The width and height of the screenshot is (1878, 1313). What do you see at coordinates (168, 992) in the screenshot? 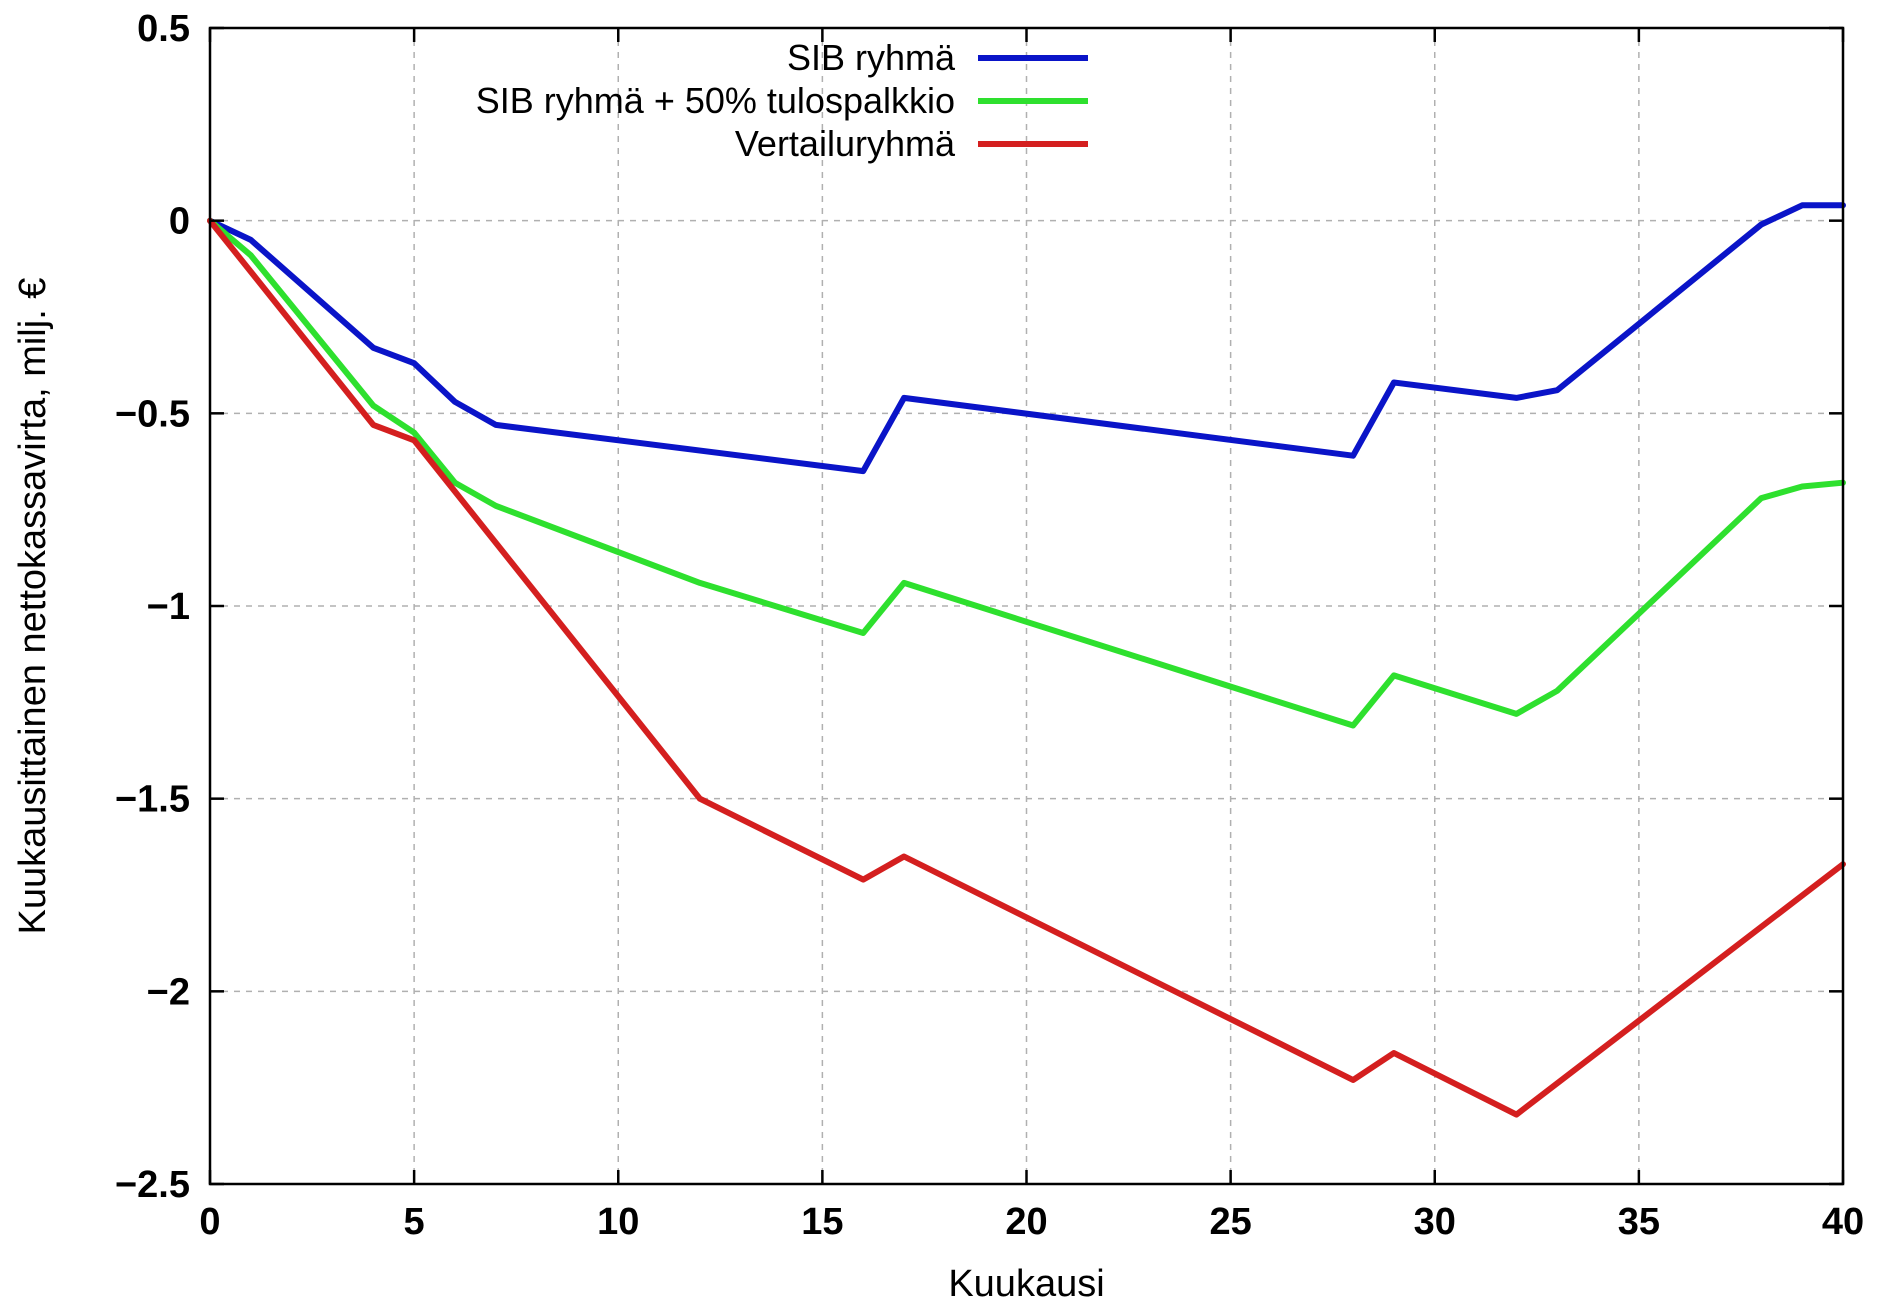
I see `y-tick-label: −2` at bounding box center [168, 992].